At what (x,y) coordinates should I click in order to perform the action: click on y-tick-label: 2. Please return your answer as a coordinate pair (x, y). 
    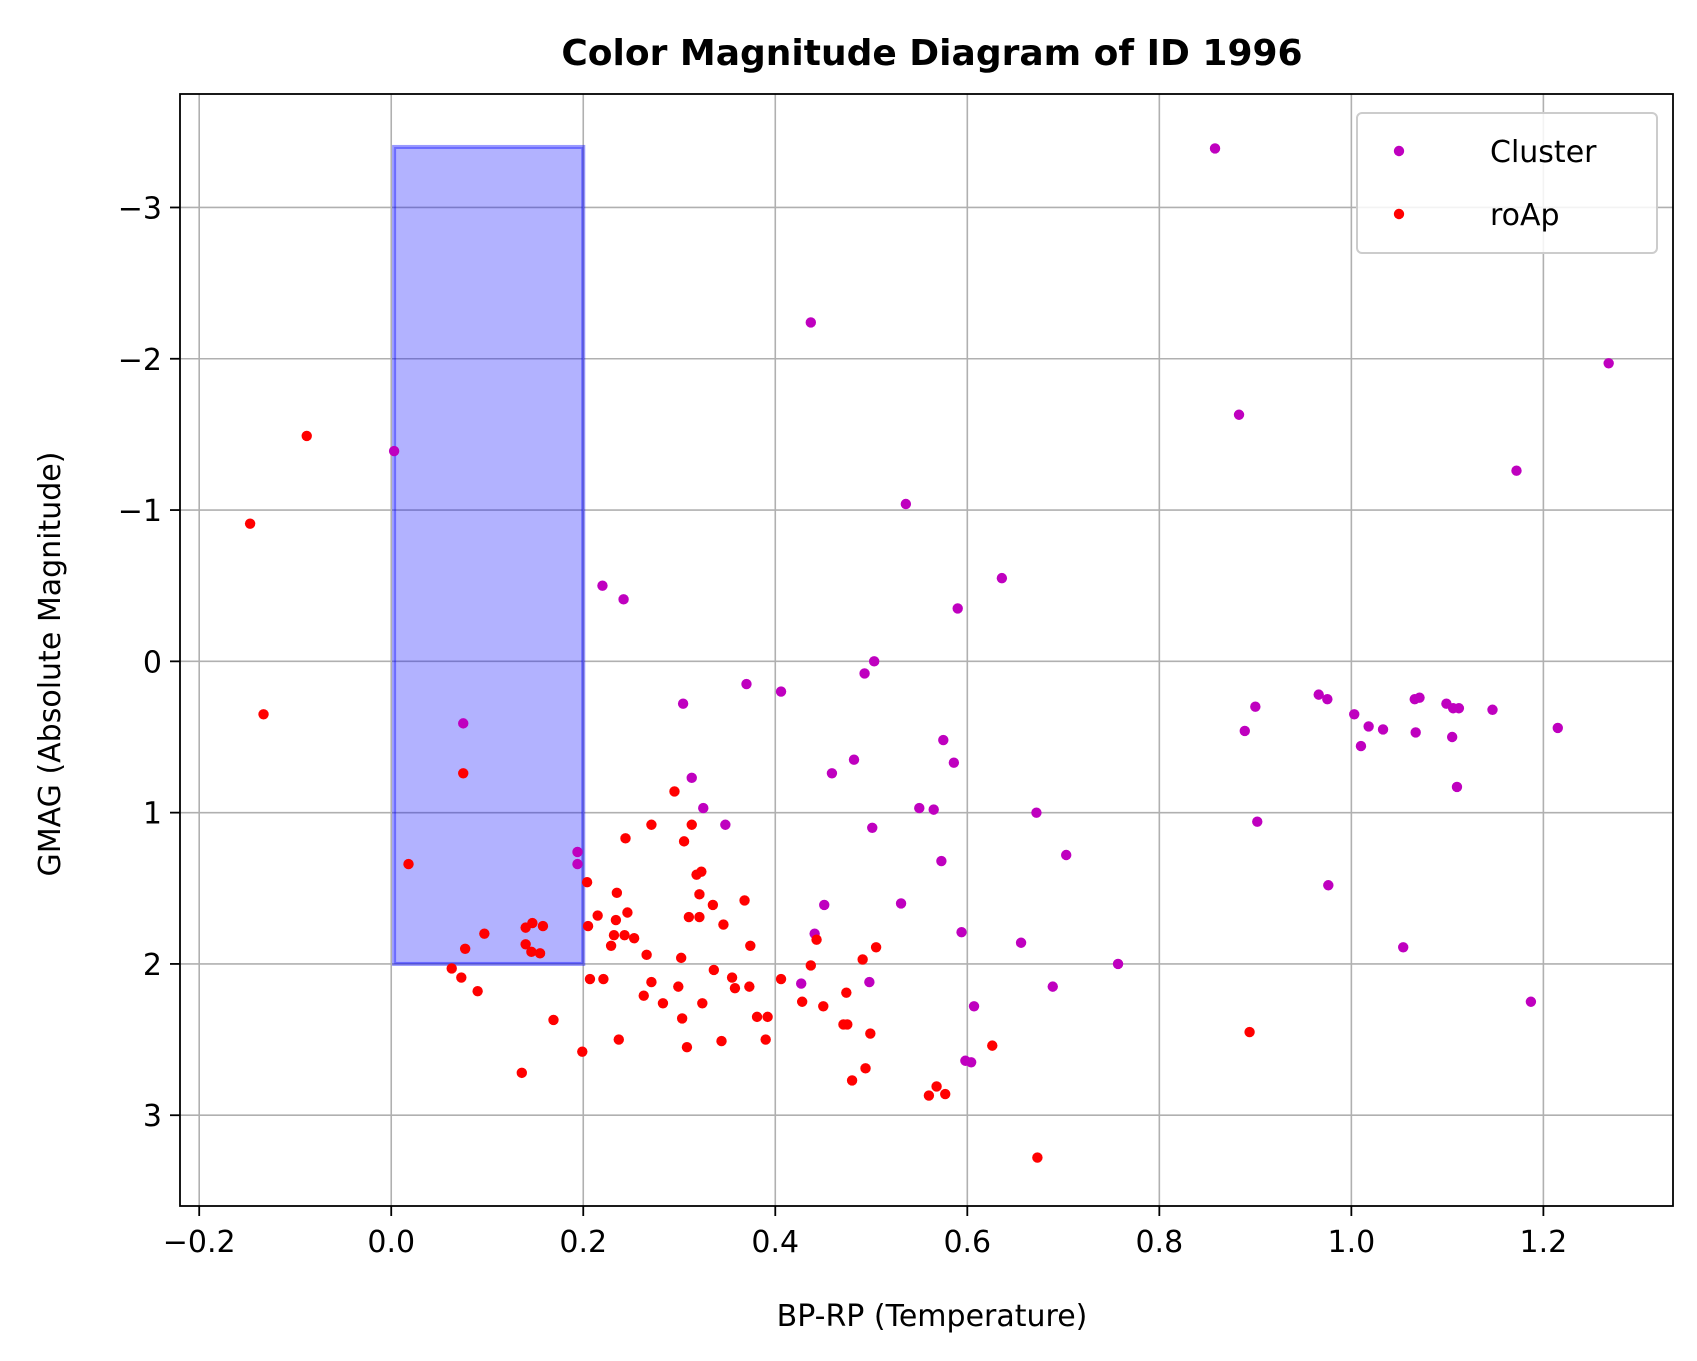
    Looking at the image, I should click on (152, 965).